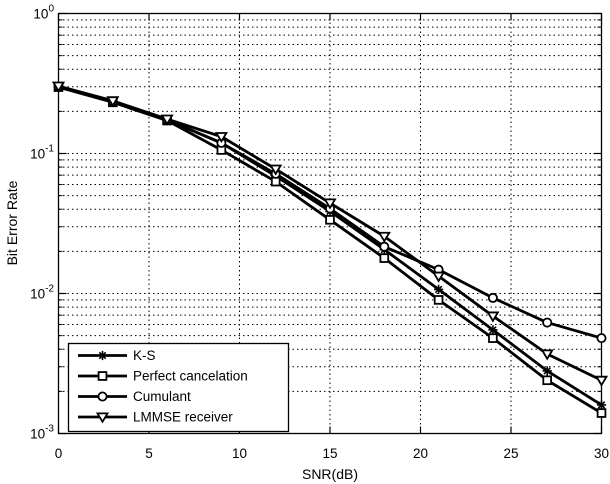 This screenshot has height=484, width=610. Describe the element at coordinates (42, 433) in the screenshot. I see `y-tick-label: 10⁻³` at that location.